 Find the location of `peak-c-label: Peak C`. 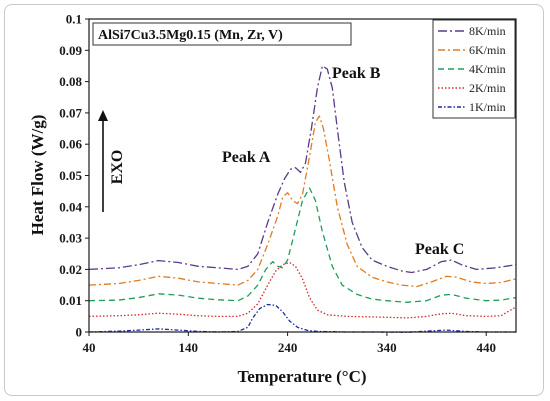

peak-c-label: Peak C is located at coordinates (439, 249).